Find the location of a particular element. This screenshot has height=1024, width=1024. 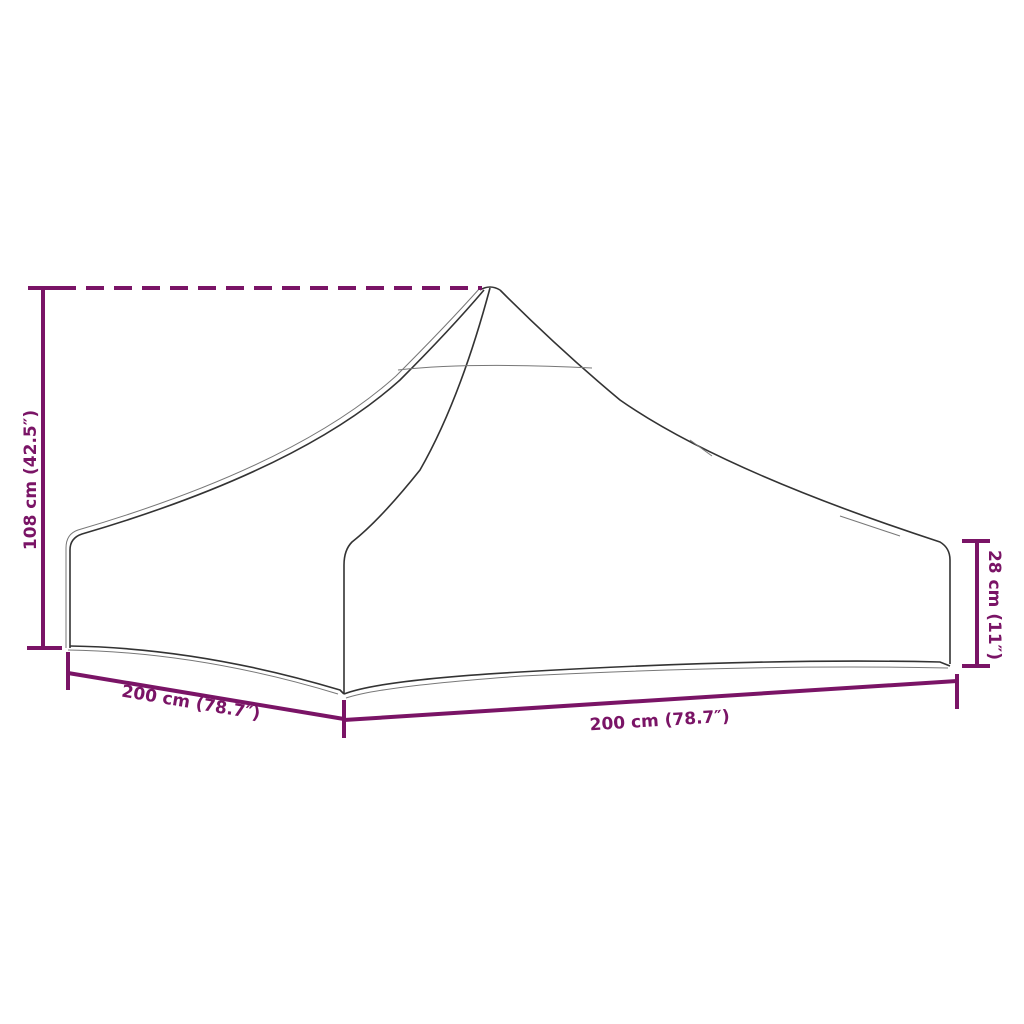

depth-label: 200 cm (78.7″) is located at coordinates (191, 703).